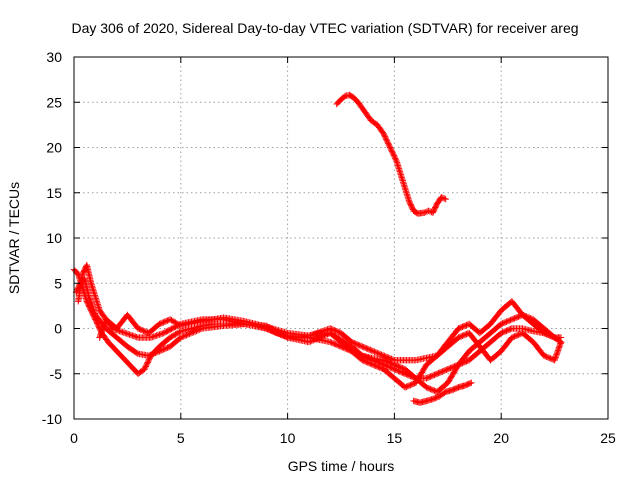  I want to click on y-tick-label: 10, so click(54, 238).